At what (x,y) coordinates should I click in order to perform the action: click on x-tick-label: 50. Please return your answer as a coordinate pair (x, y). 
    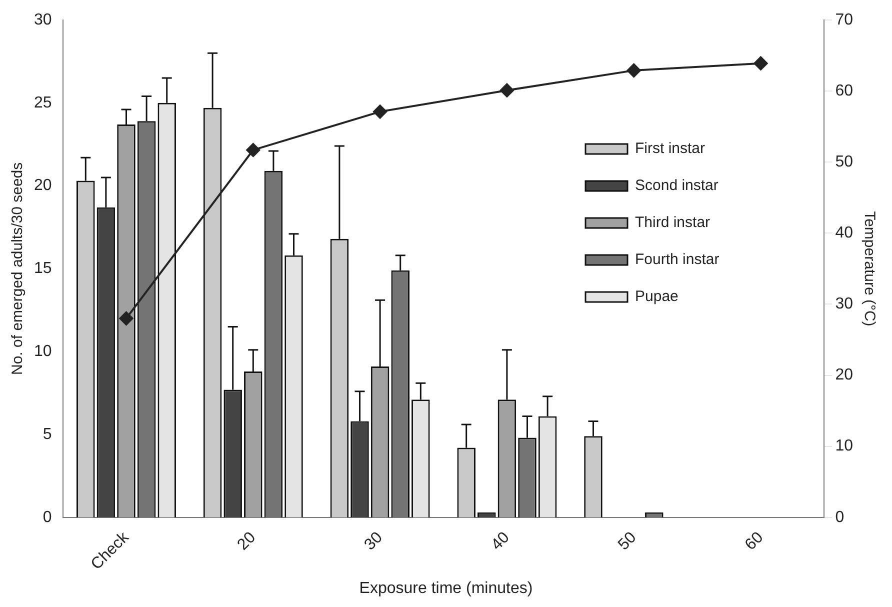
    Looking at the image, I should click on (627, 541).